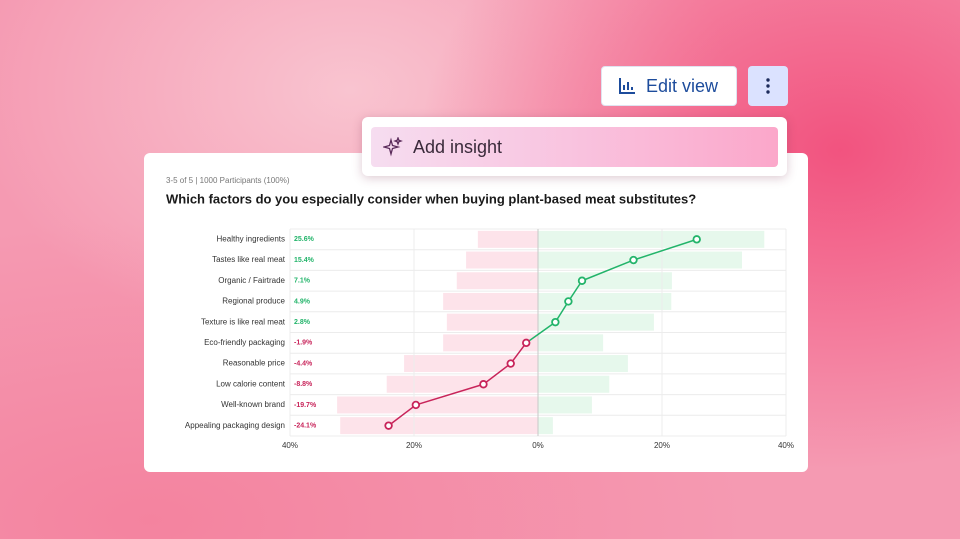  Describe the element at coordinates (305, 425) in the screenshot. I see `value-label: -24.1%` at that location.